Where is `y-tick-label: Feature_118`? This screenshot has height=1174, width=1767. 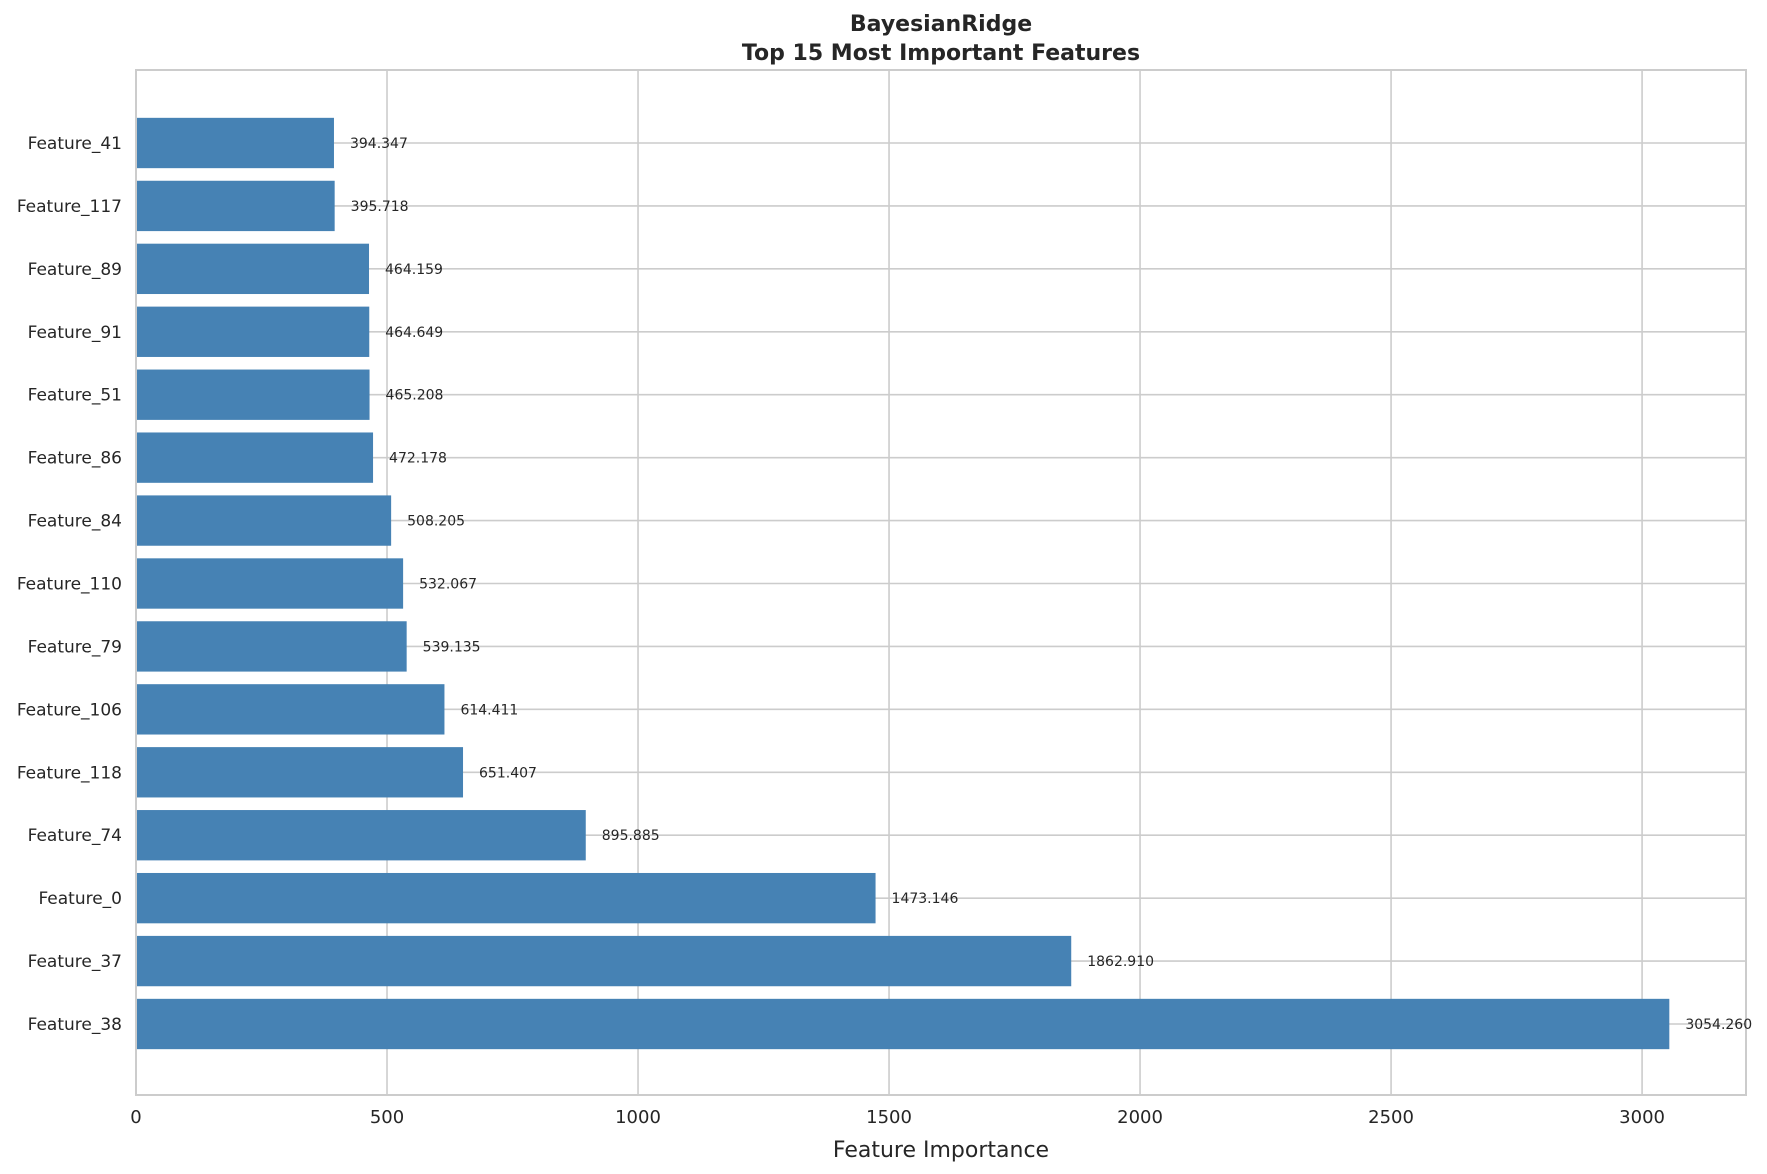
y-tick-label: Feature_118 is located at coordinates (69, 773).